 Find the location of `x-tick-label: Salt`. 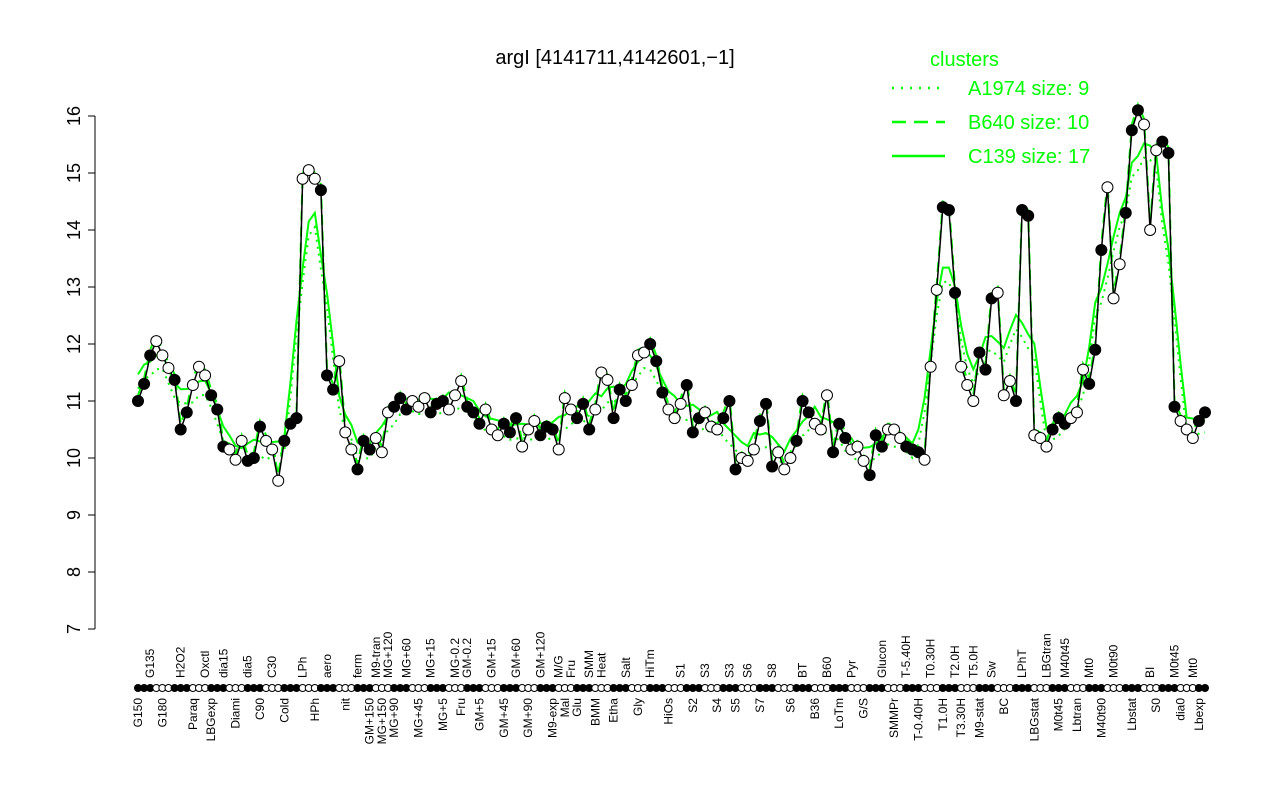

x-tick-label: Salt is located at coordinates (626, 667).